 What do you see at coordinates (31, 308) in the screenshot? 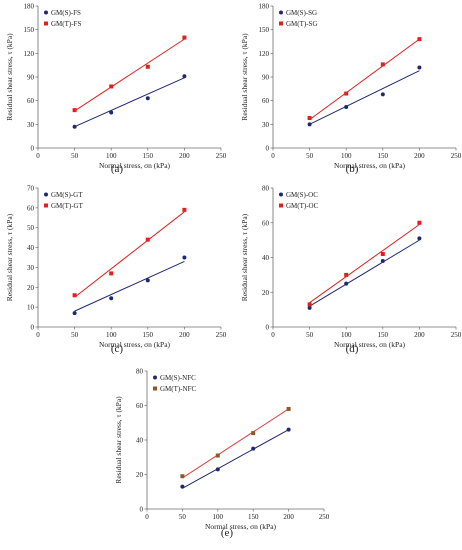
I see `y-tick-label: 10` at bounding box center [31, 308].